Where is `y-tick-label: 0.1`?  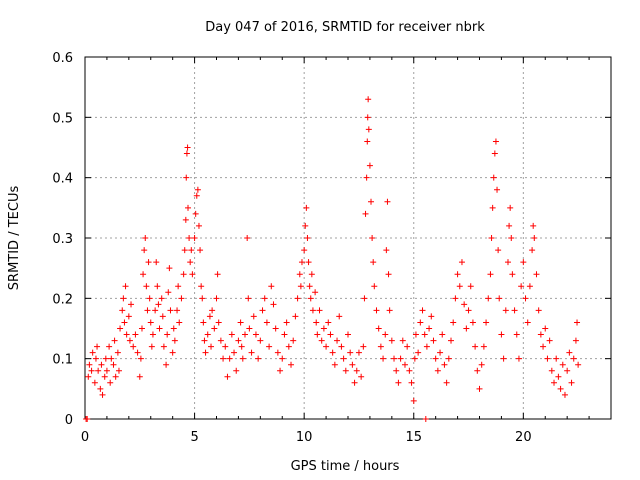 y-tick-label: 0.1 is located at coordinates (62, 360).